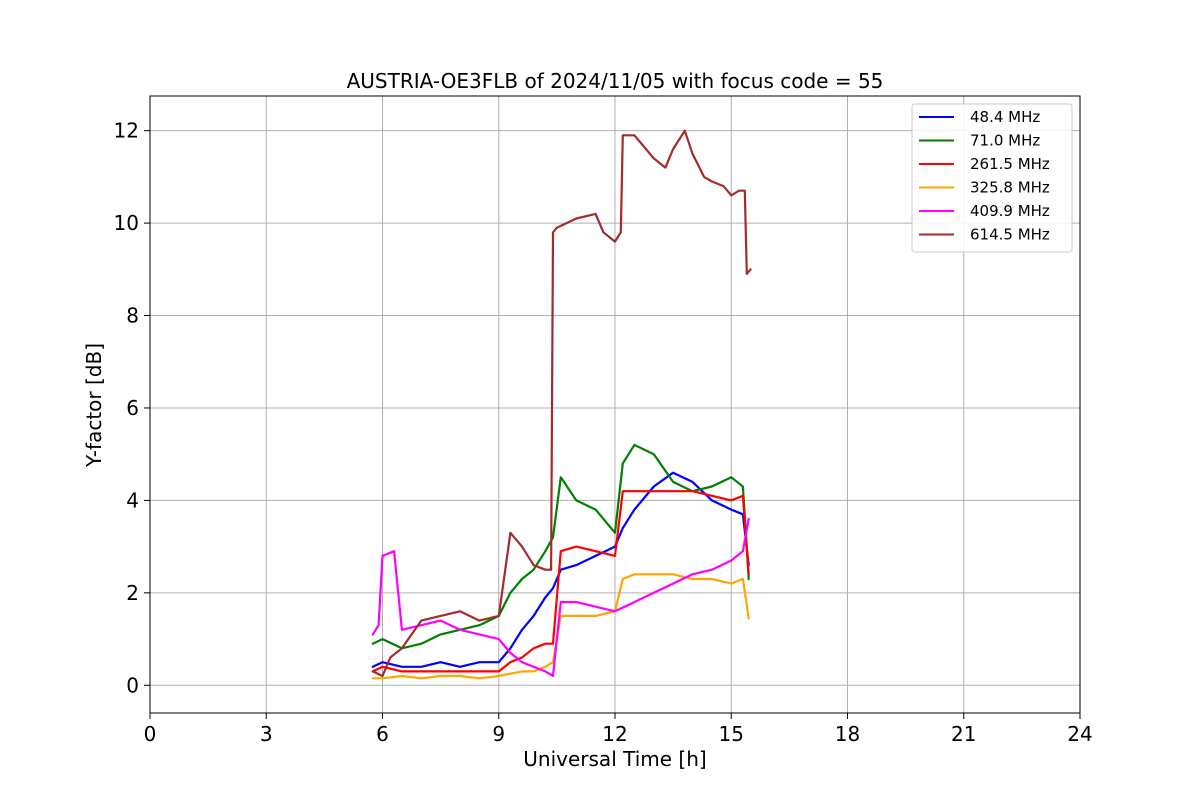 Image resolution: width=1200 pixels, height=800 pixels. Describe the element at coordinates (94, 405) in the screenshot. I see `y-axis-label: Y-factor [dB]` at that location.